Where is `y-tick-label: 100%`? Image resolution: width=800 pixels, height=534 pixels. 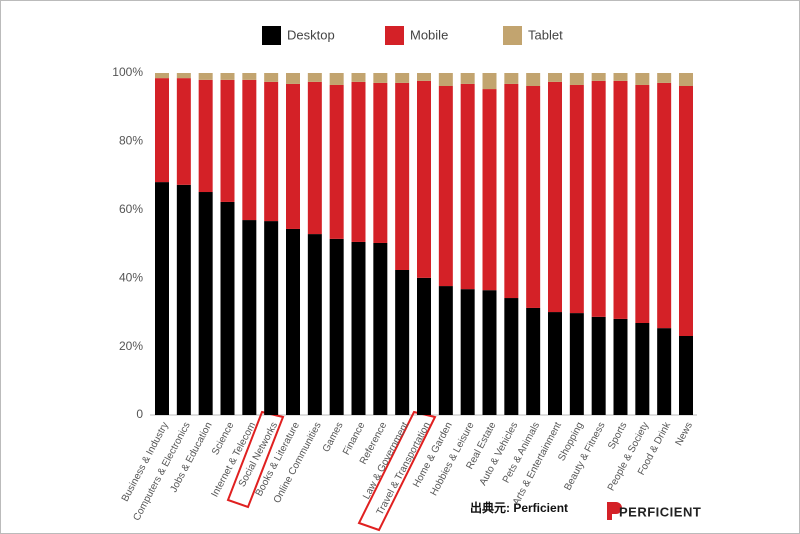 y-tick-label: 100% is located at coordinates (127, 72).